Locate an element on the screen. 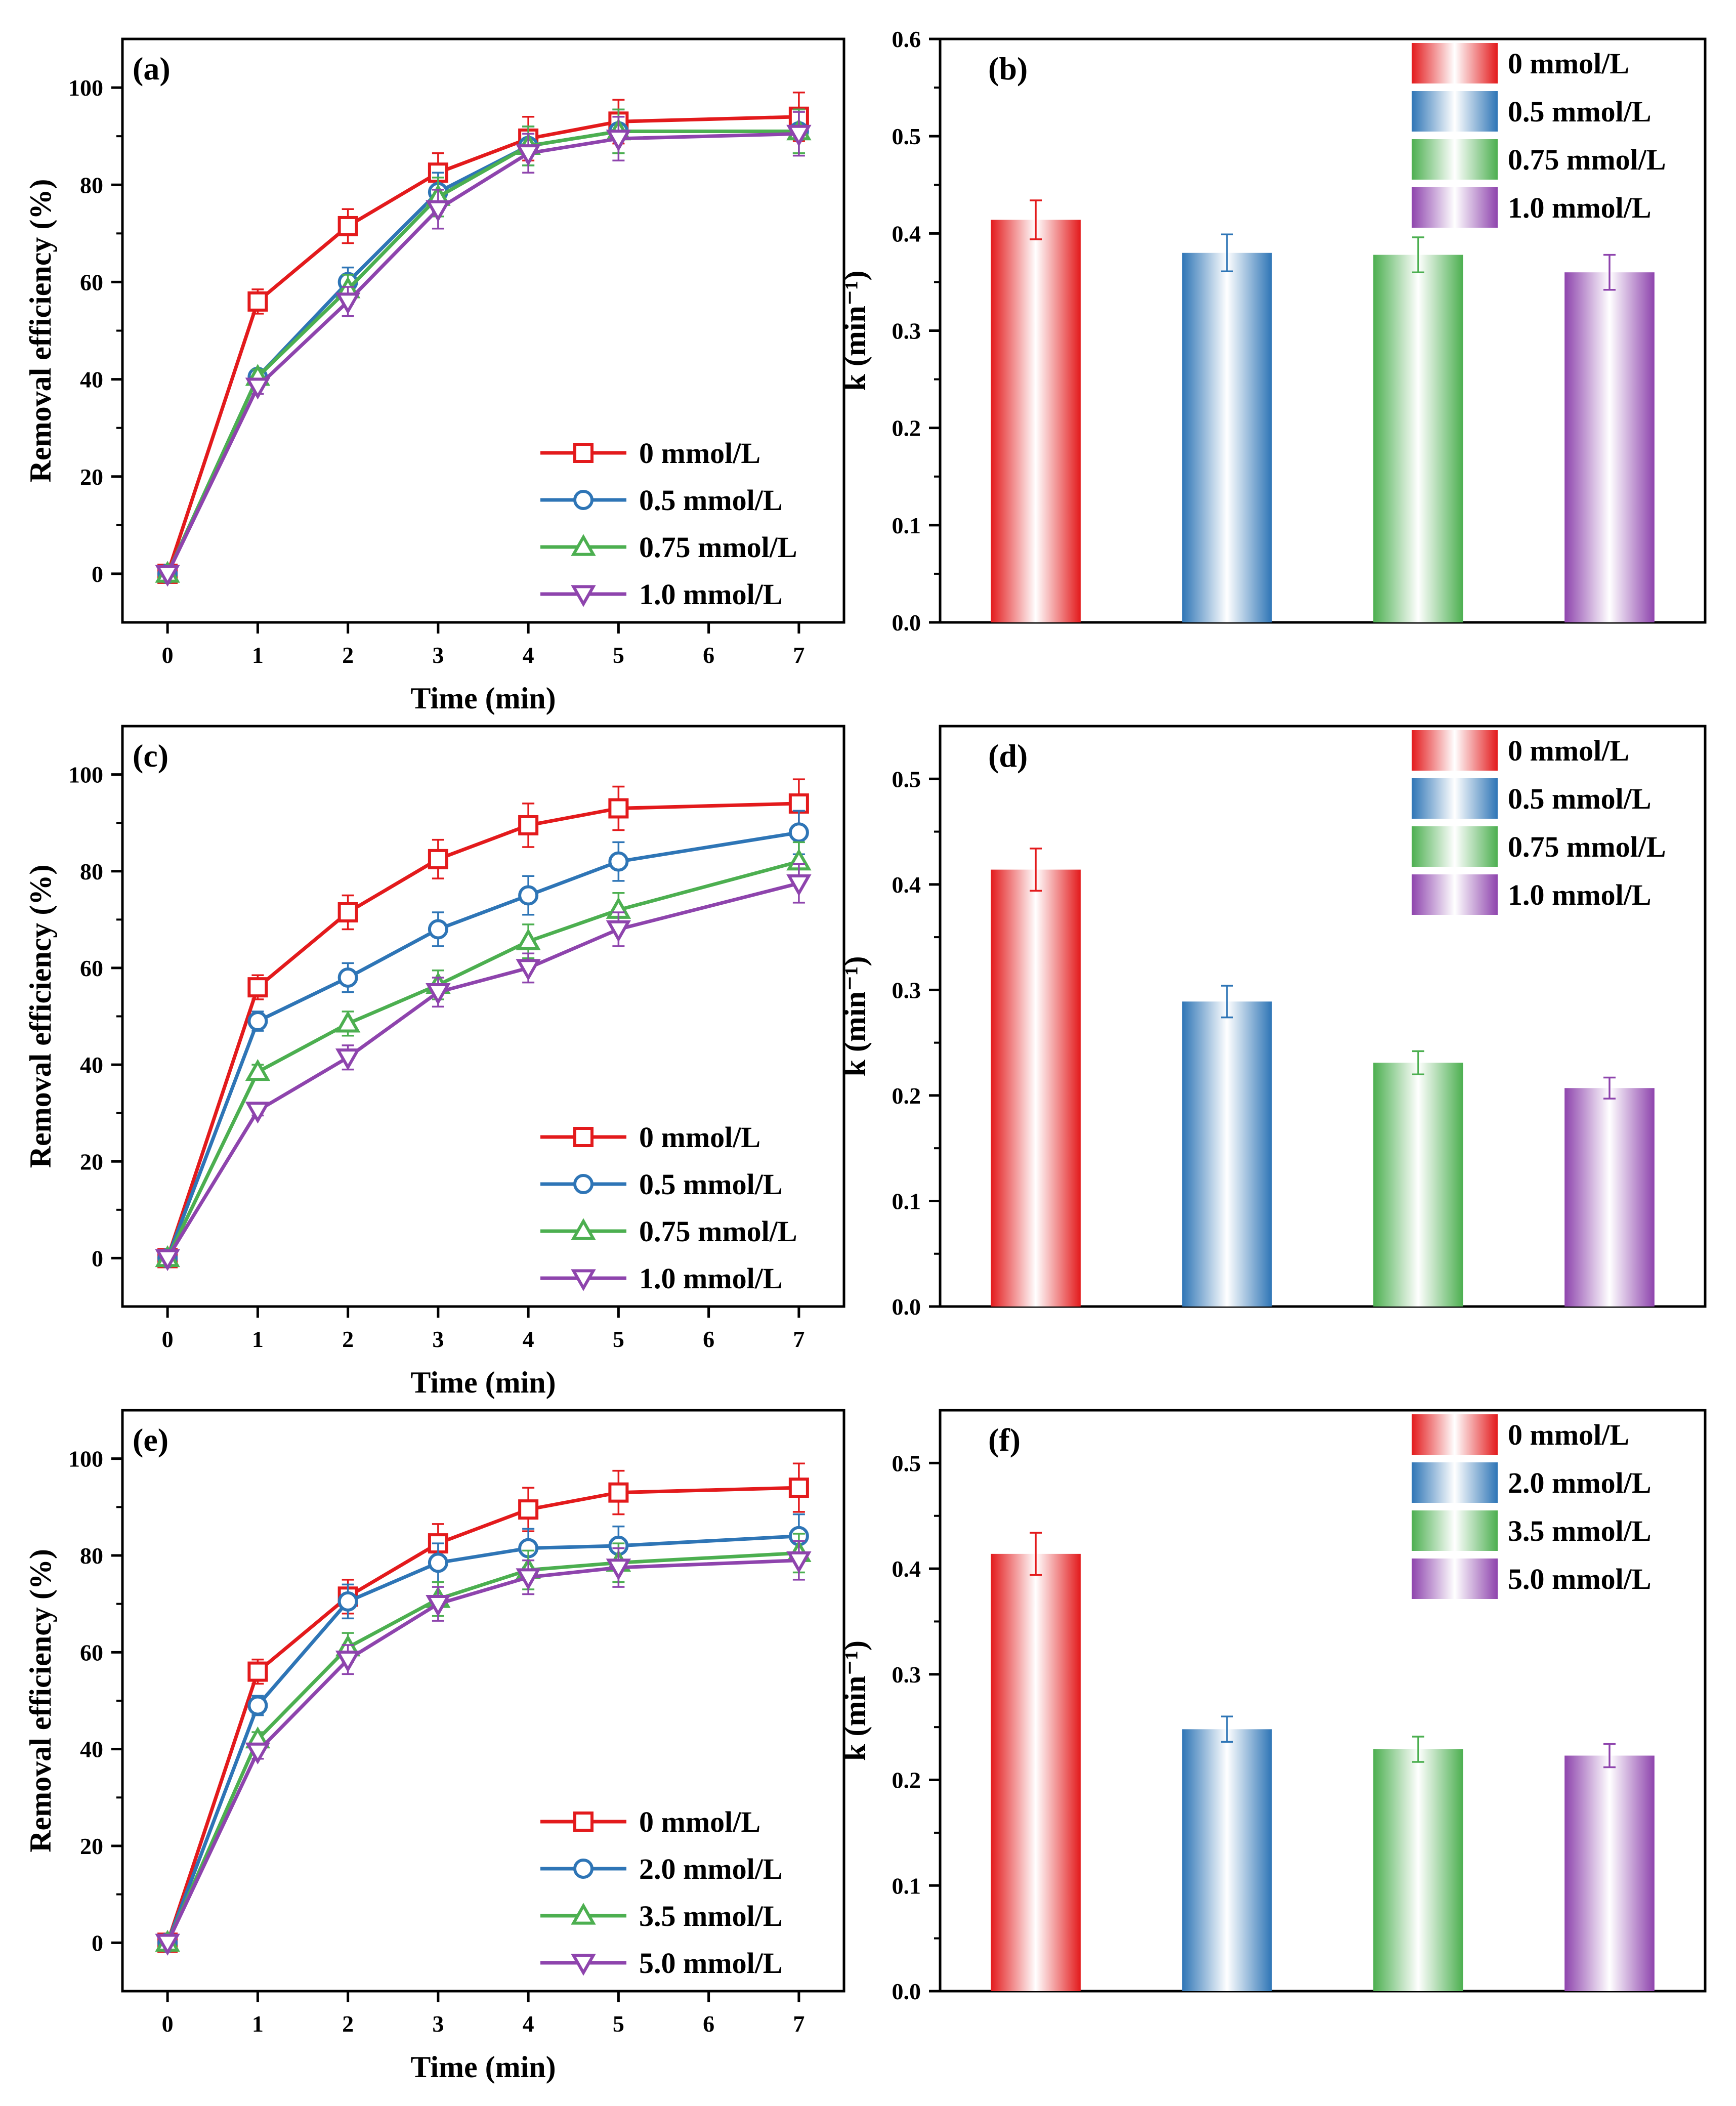 This screenshot has height=2106, width=1736. legend: 0 mmol/L 2.0 mmol/L 3.5 mmol/L 5.0 mmol/L is located at coordinates (1532, 1506).